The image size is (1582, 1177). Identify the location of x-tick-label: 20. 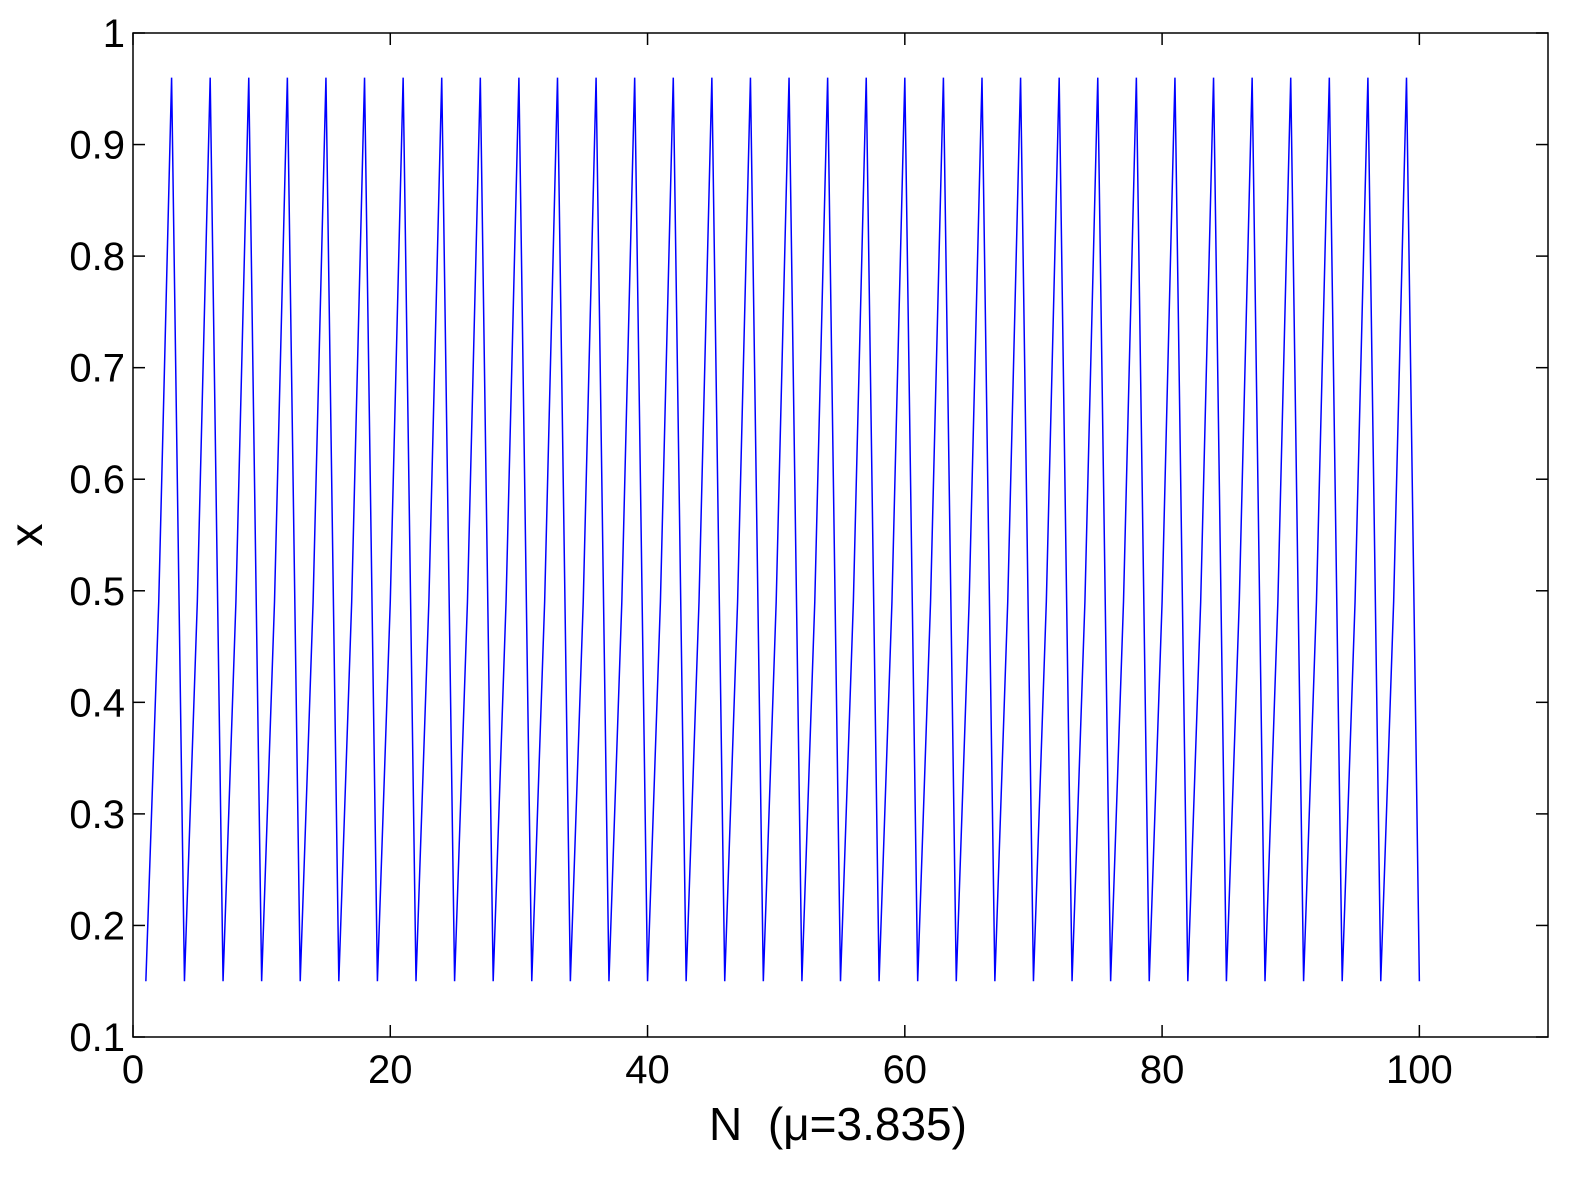
(390, 1070).